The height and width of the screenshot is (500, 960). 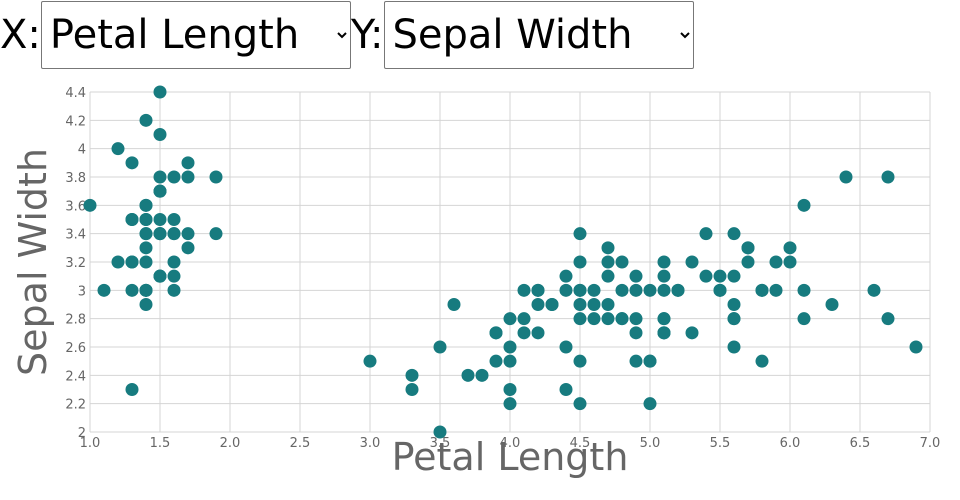 I want to click on x-tick-label: 3.0, so click(x=370, y=443).